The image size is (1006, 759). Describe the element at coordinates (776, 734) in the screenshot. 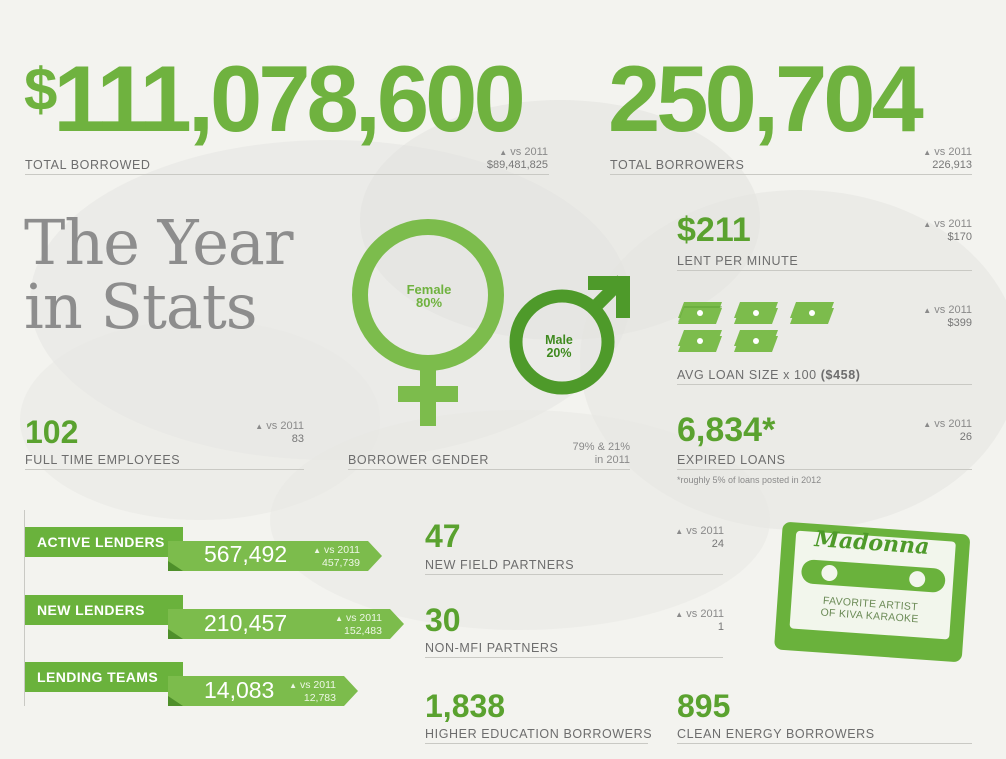

I see `clean-energy-label: CLEAN ENERGY BORROWERS` at that location.